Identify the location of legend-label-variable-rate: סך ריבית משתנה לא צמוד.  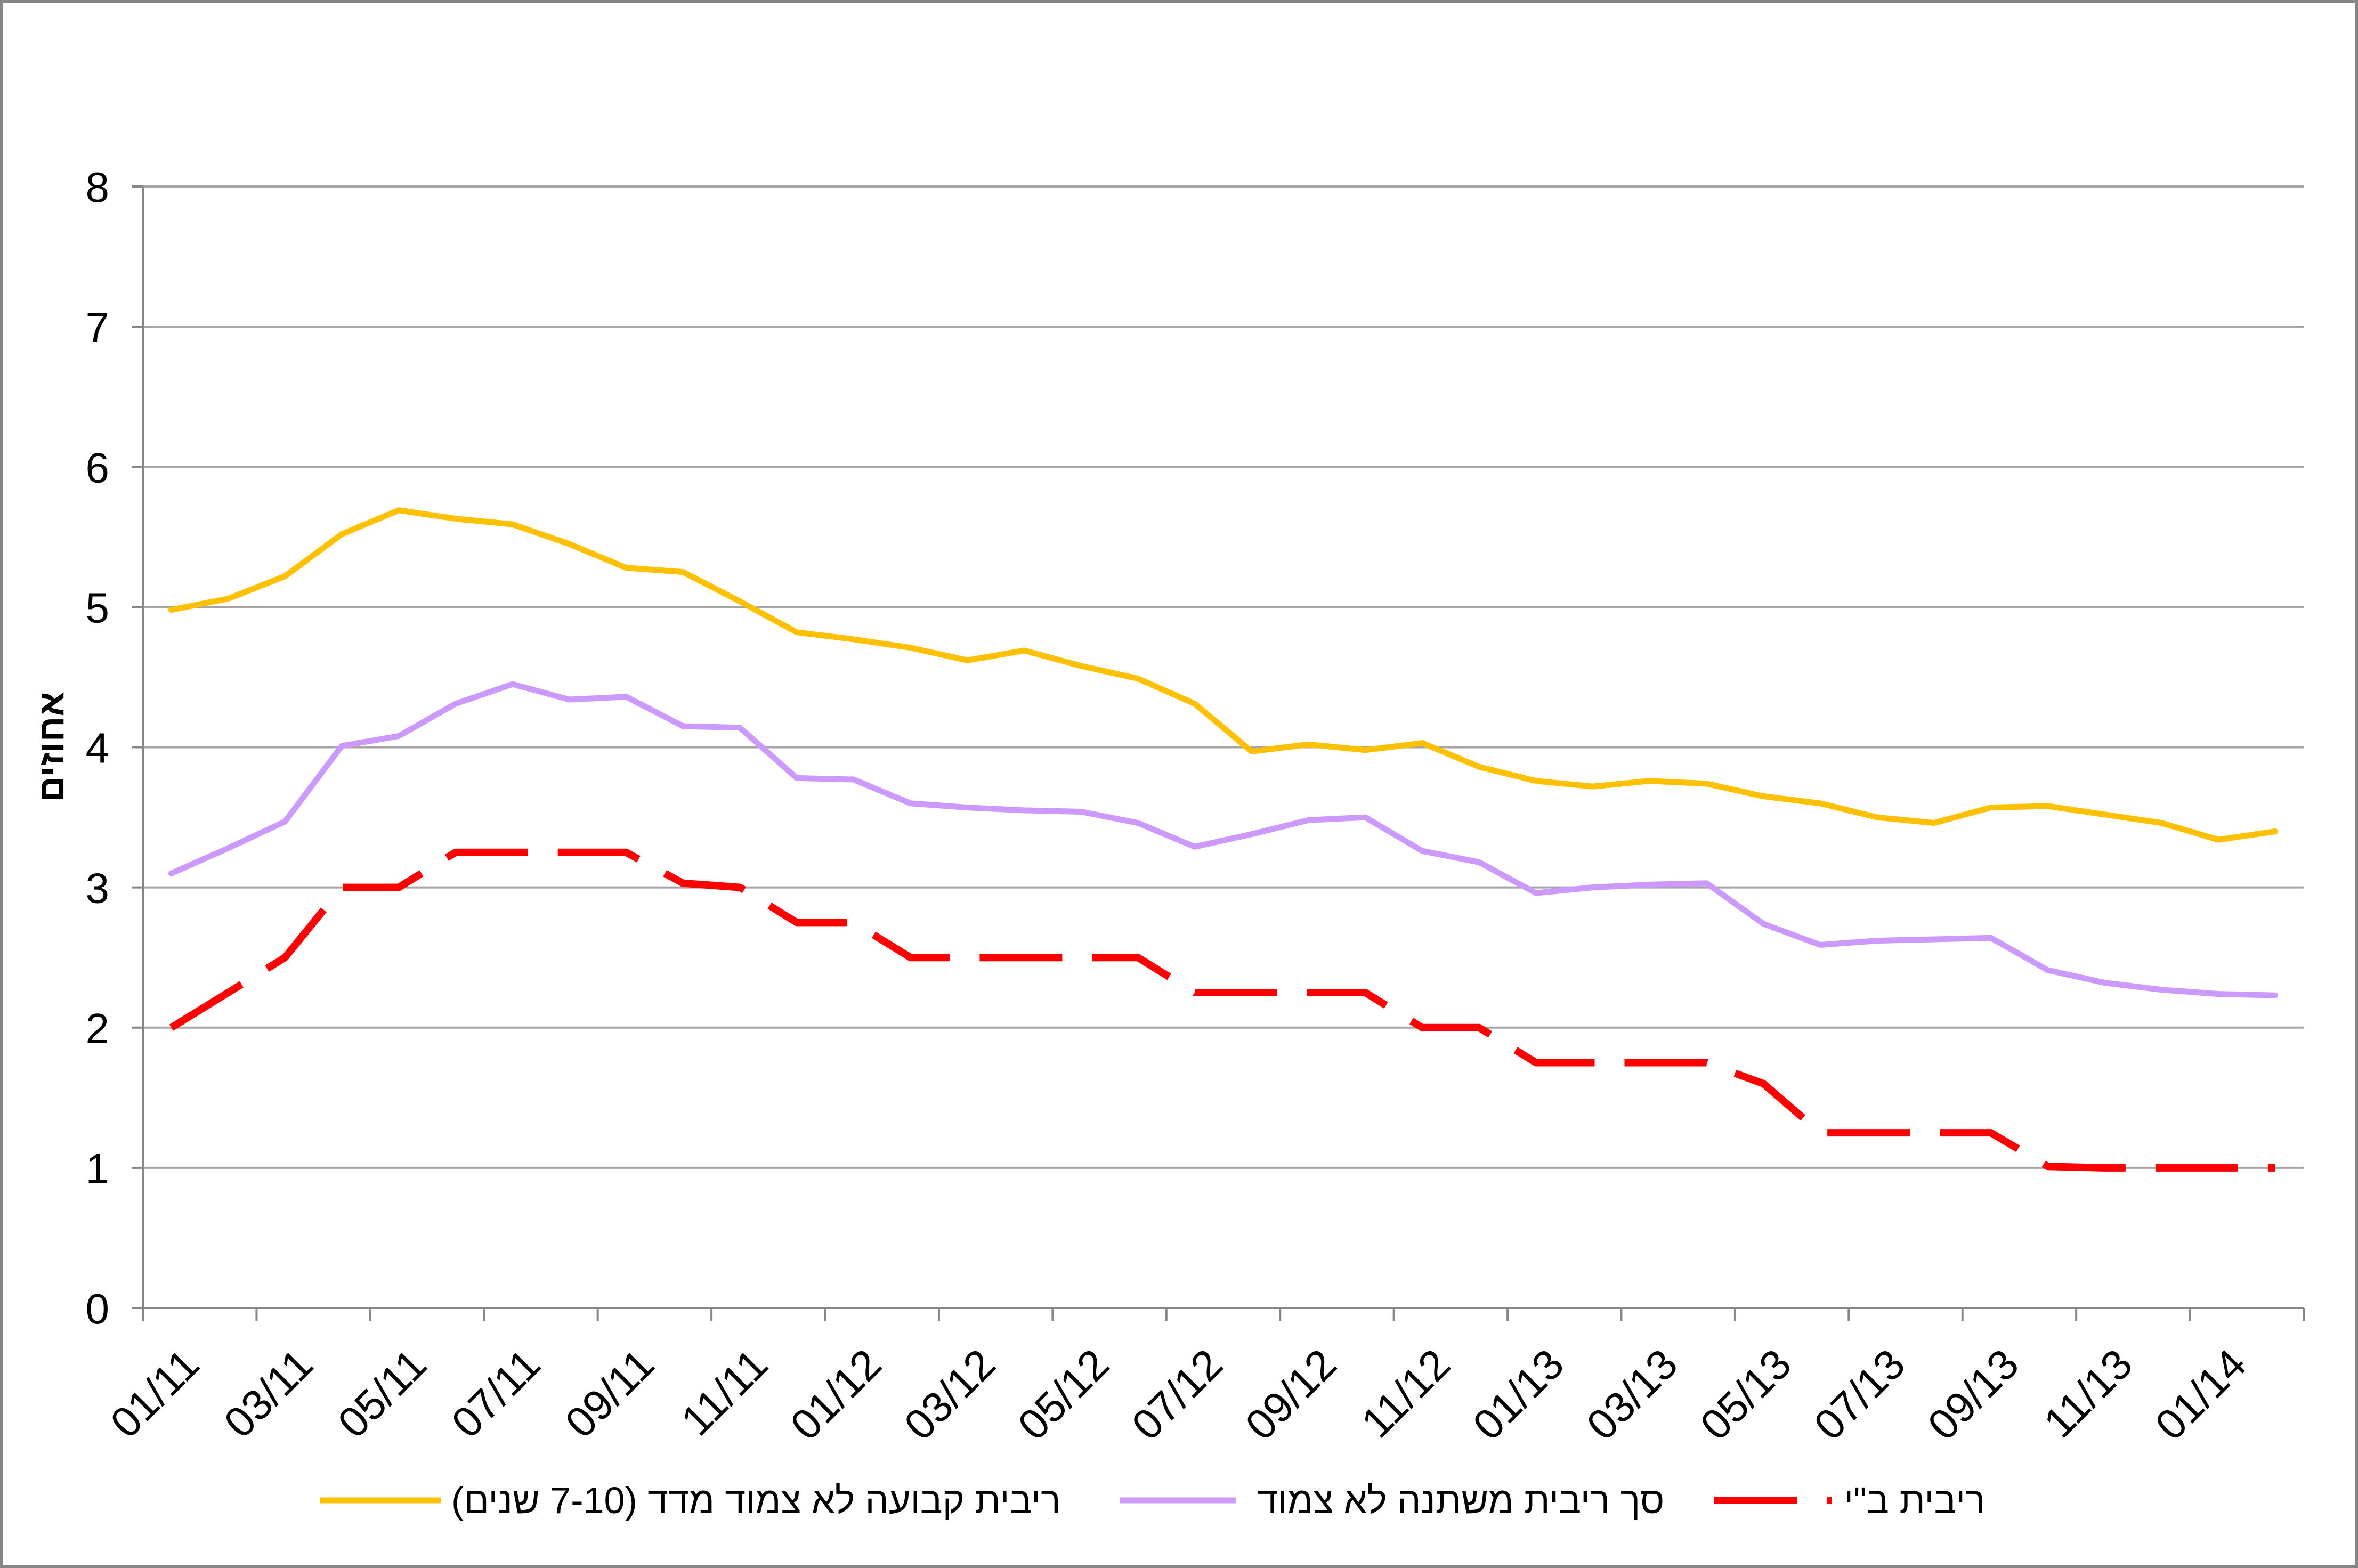
(1461, 1500).